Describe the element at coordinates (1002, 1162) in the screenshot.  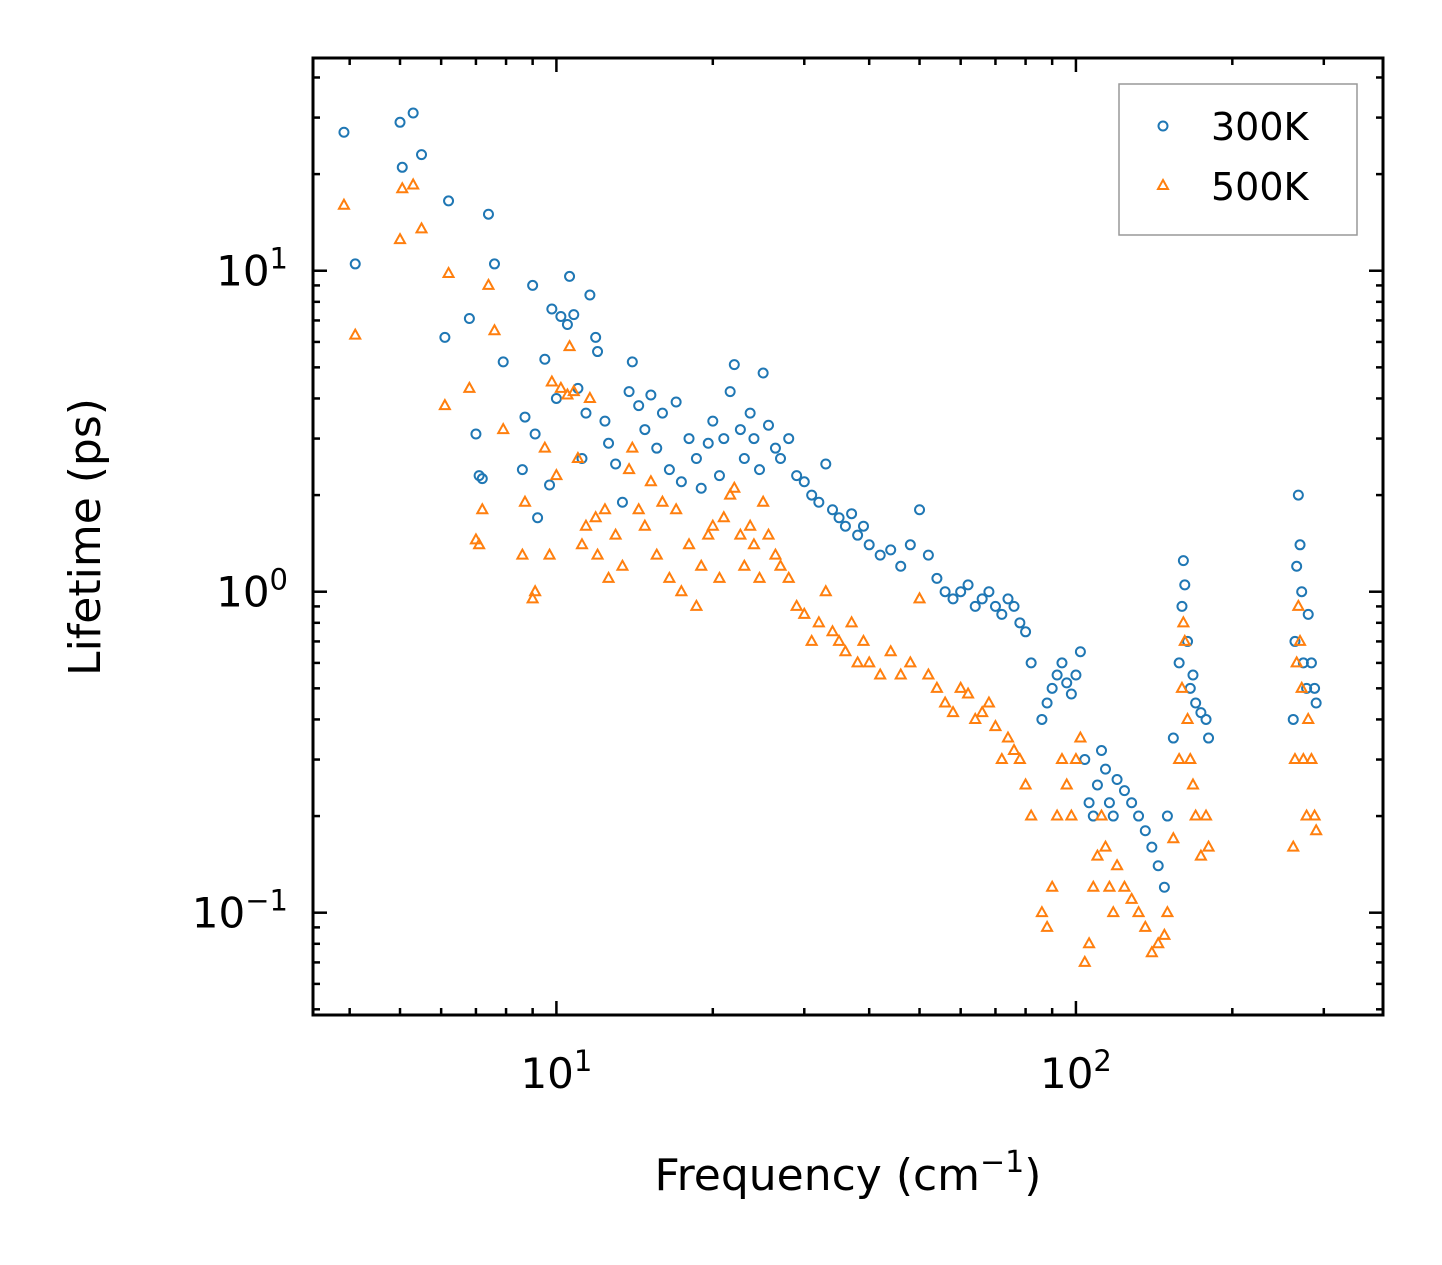
I see `x-axis-label-exponent: −1` at that location.